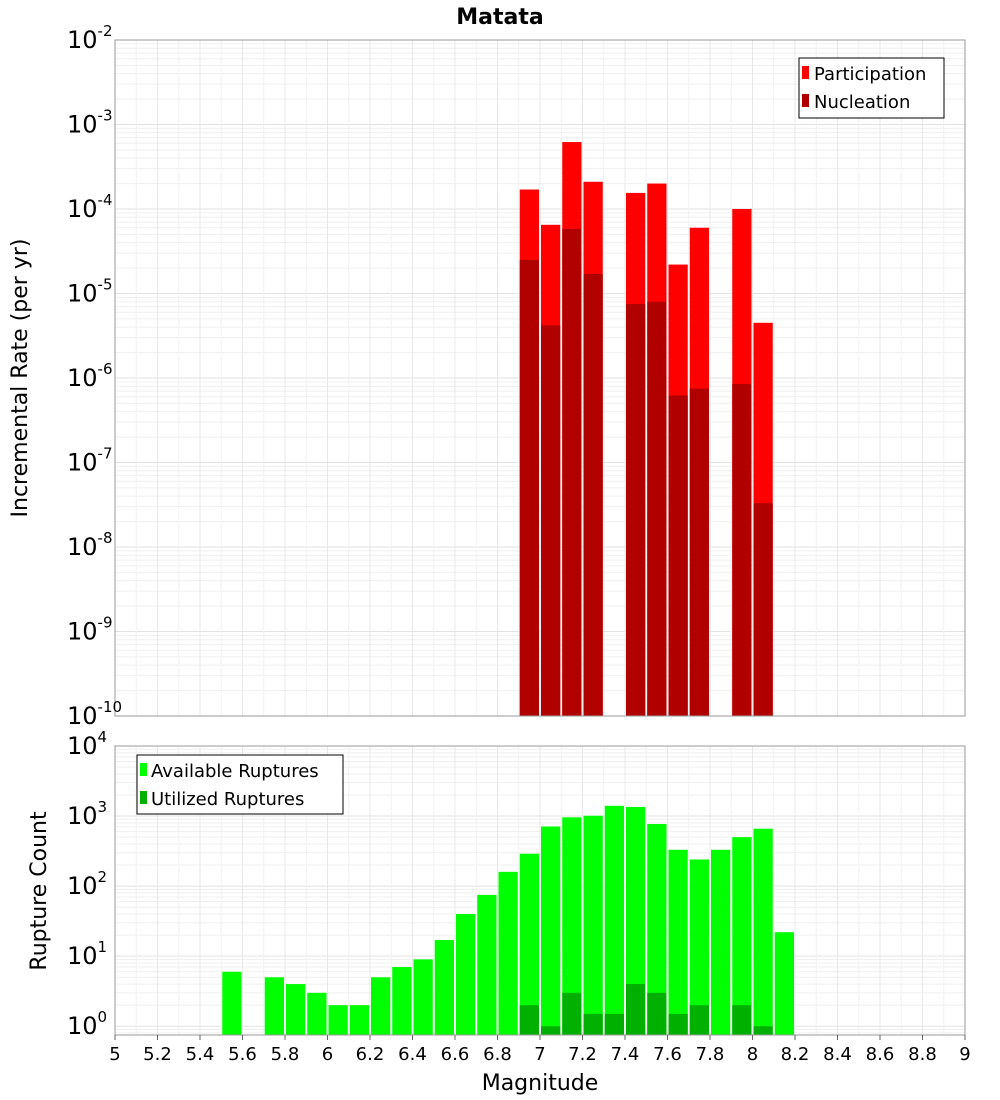 The image size is (1000, 1100). What do you see at coordinates (114, 1054) in the screenshot?
I see `x-tick-label: 5` at bounding box center [114, 1054].